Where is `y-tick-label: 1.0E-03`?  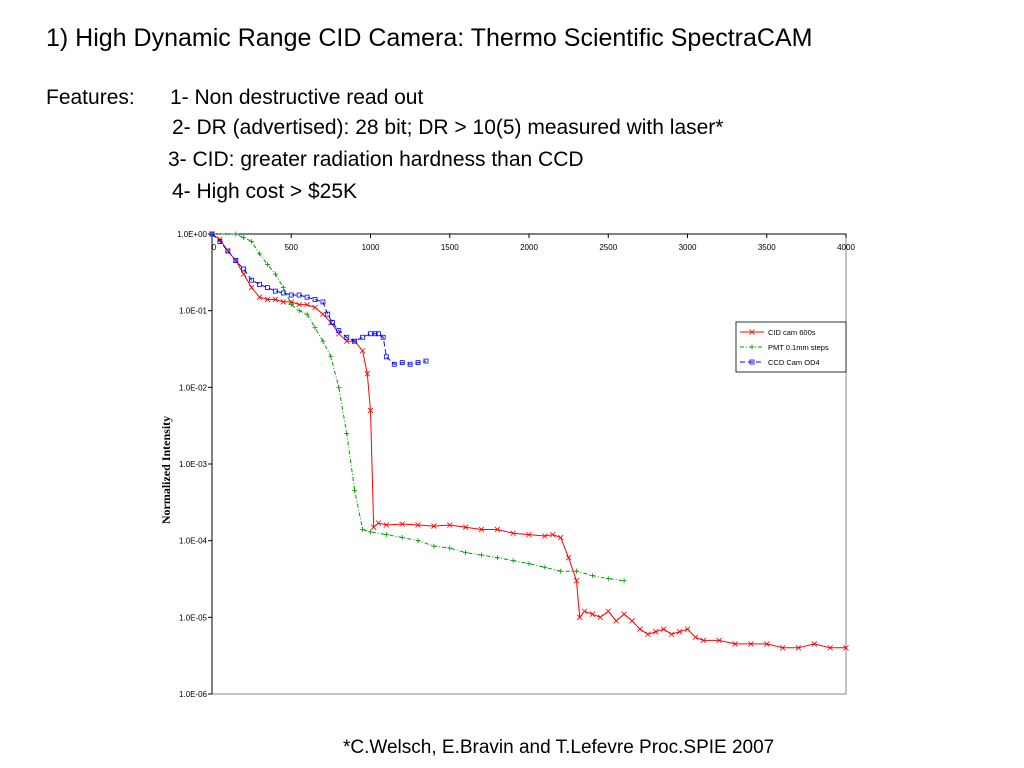
y-tick-label: 1.0E-03 is located at coordinates (193, 464).